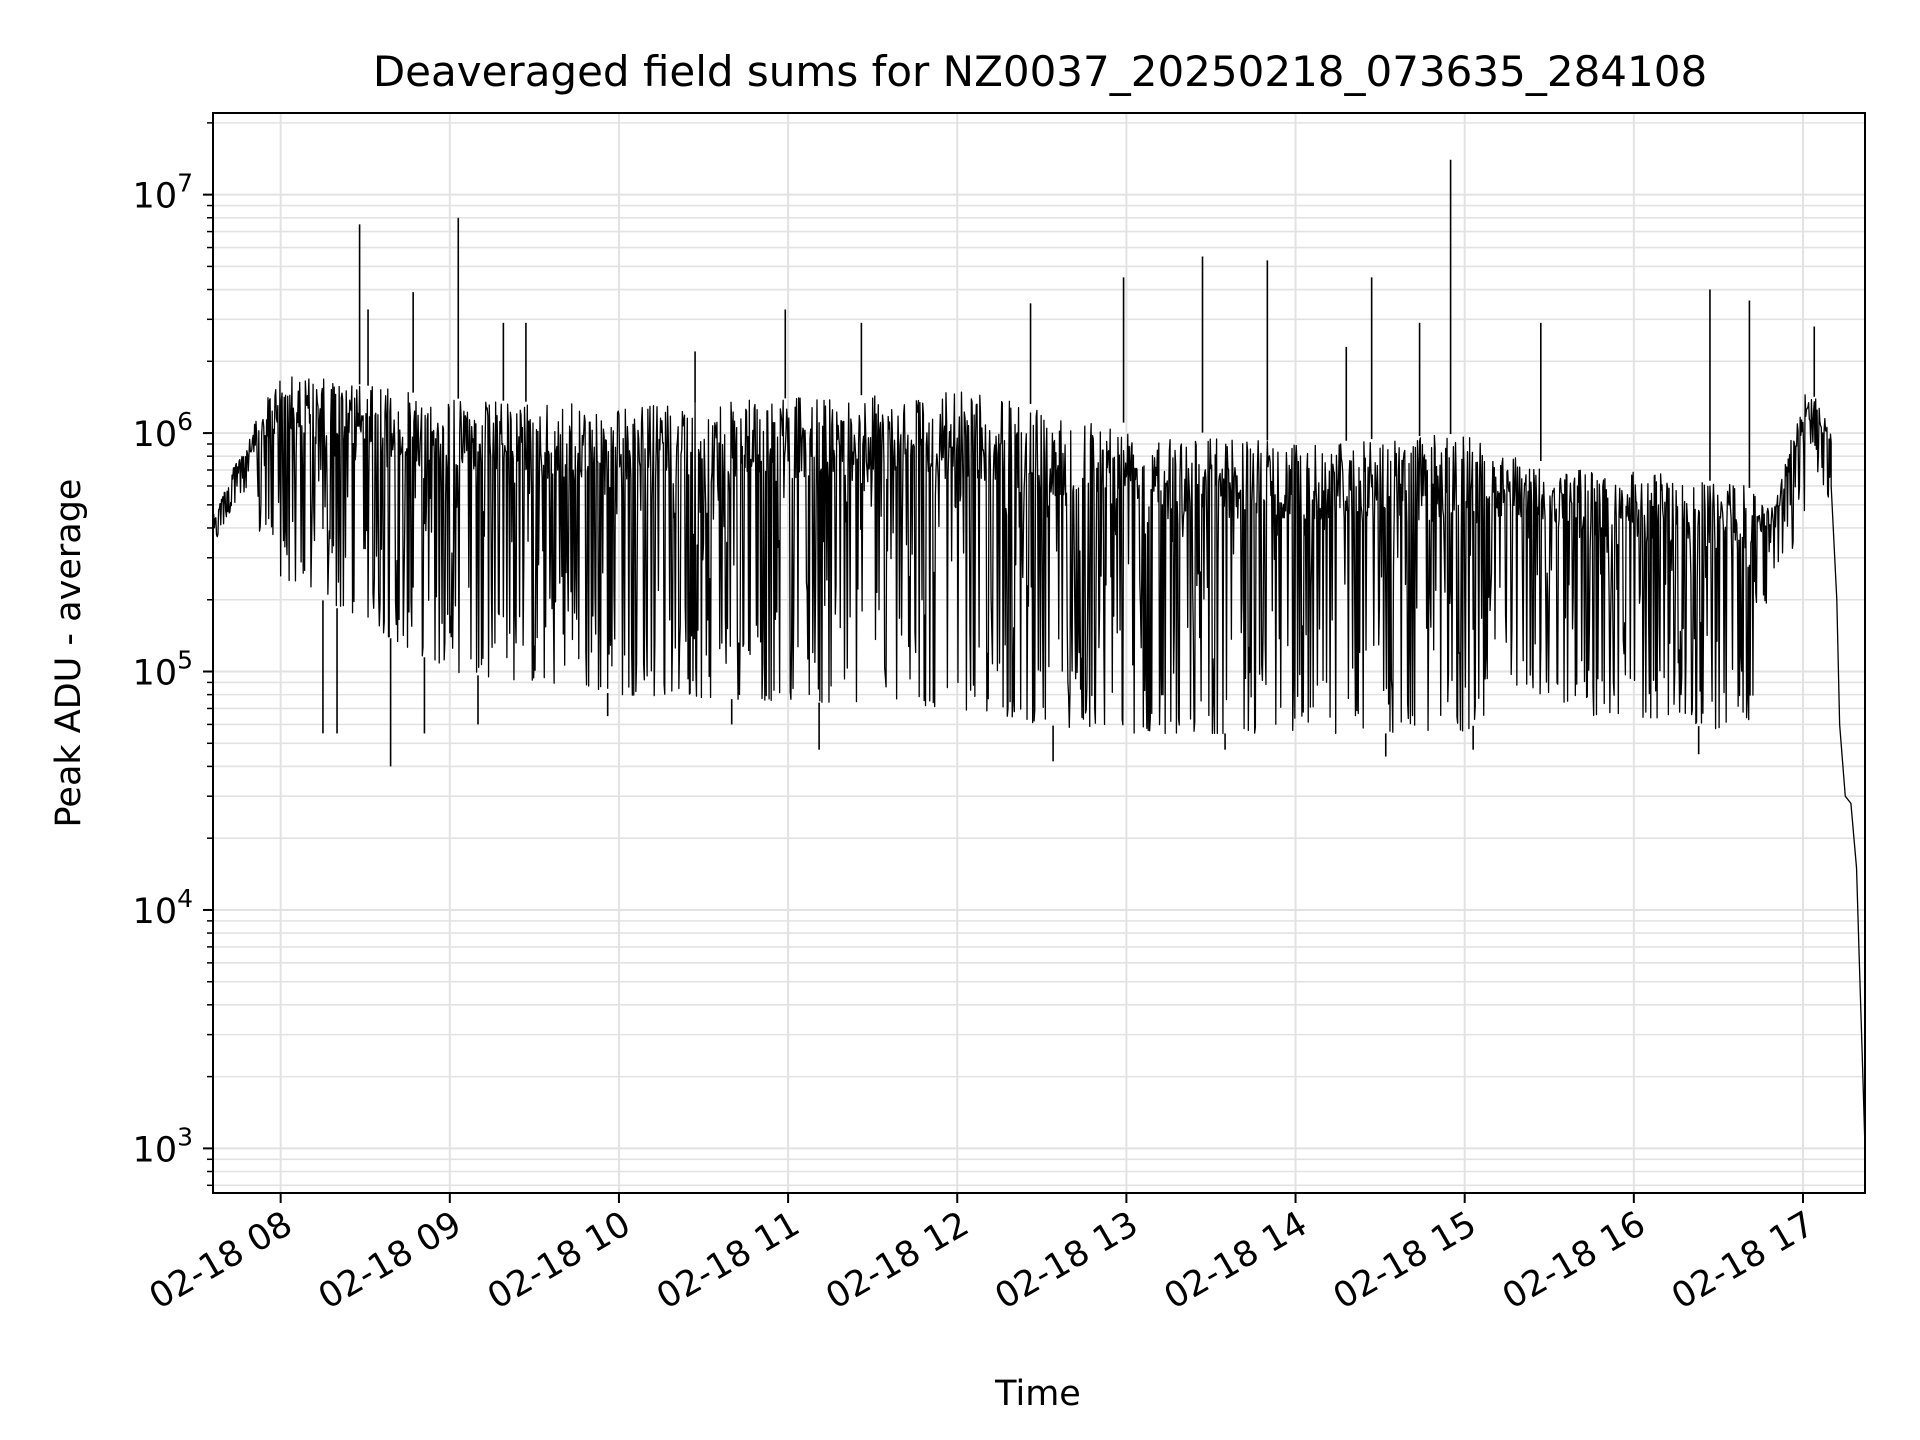  What do you see at coordinates (163, 1146) in the screenshot?
I see `y-tick-label: 10³` at bounding box center [163, 1146].